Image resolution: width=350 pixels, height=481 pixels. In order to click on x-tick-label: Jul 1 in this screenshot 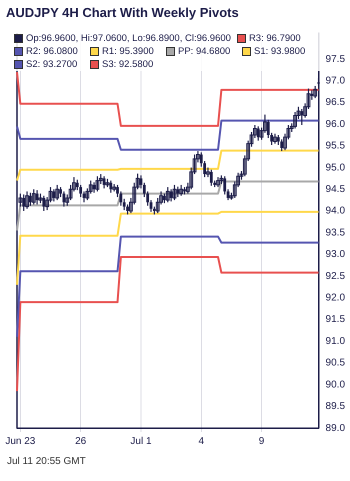, I will do `click(141, 441)`.